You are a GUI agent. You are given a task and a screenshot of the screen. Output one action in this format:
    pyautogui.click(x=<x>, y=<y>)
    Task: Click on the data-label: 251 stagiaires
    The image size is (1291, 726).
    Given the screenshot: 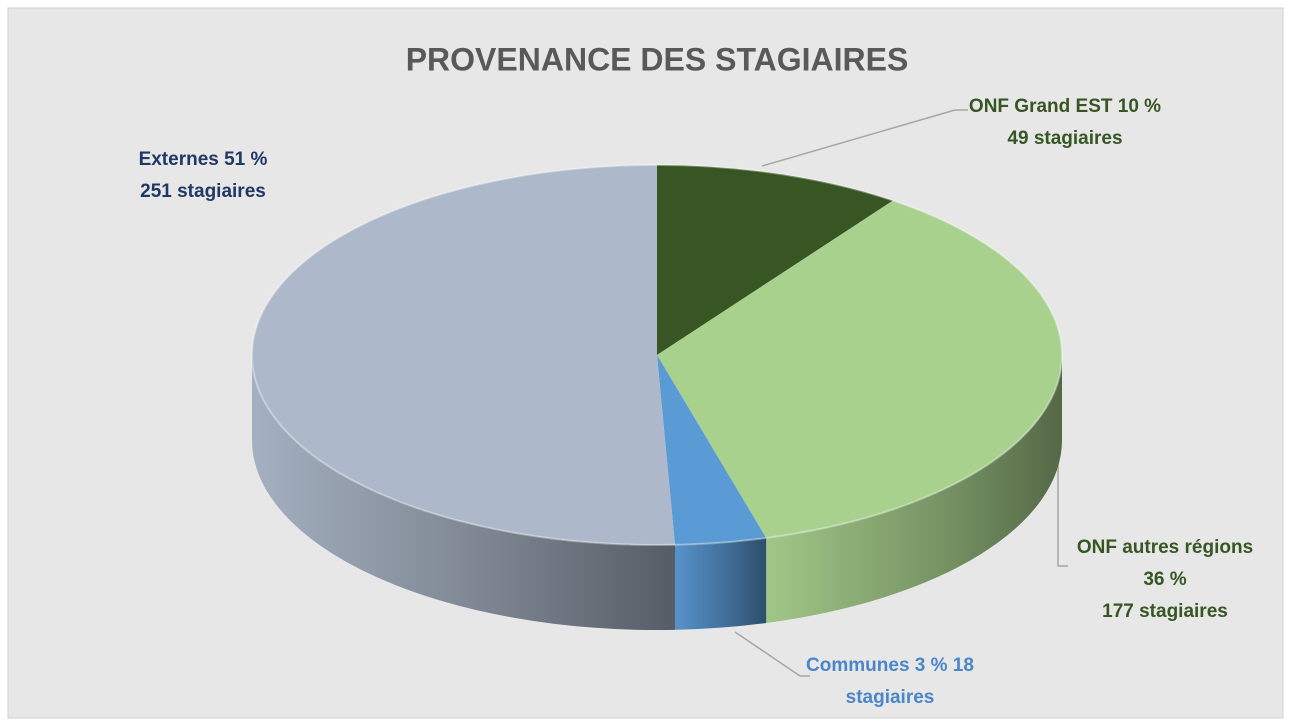 What is the action you would take?
    pyautogui.click(x=203, y=191)
    